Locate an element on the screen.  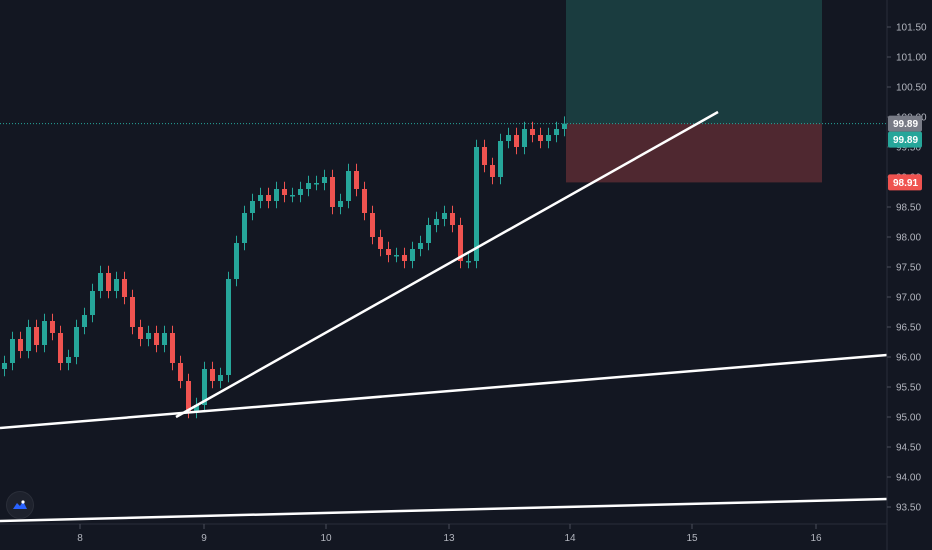
stop-price-badge: 98.91 is located at coordinates (905, 183).